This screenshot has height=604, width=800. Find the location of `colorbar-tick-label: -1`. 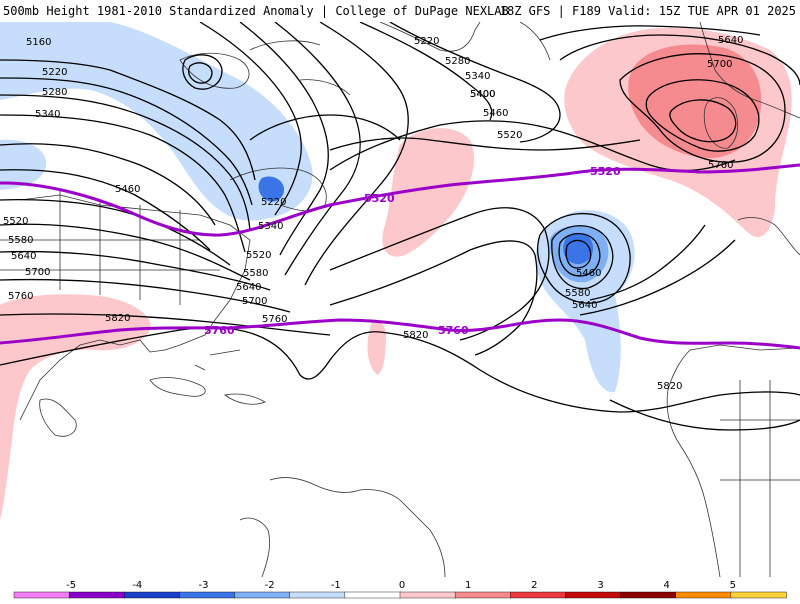

colorbar-tick-label: -1 is located at coordinates (336, 585).